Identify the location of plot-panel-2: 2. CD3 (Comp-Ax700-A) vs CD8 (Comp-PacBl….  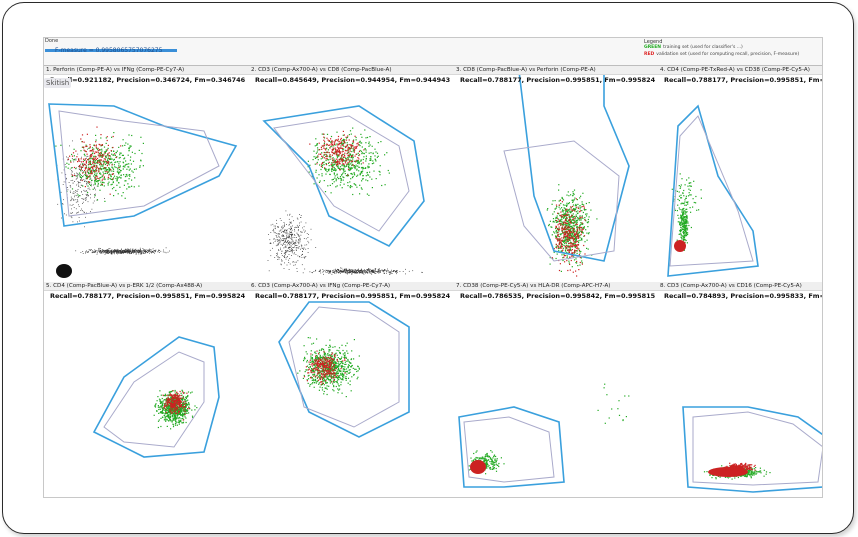
(352, 174).